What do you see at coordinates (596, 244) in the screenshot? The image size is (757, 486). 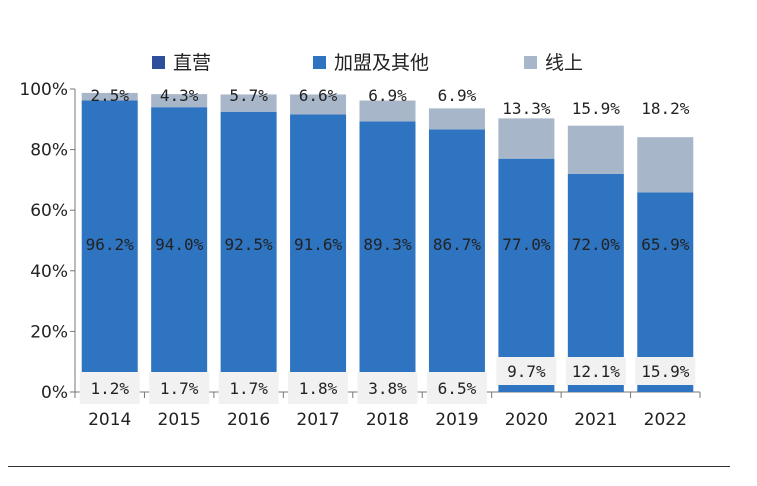 I see `segment-label: 72.0%` at bounding box center [596, 244].